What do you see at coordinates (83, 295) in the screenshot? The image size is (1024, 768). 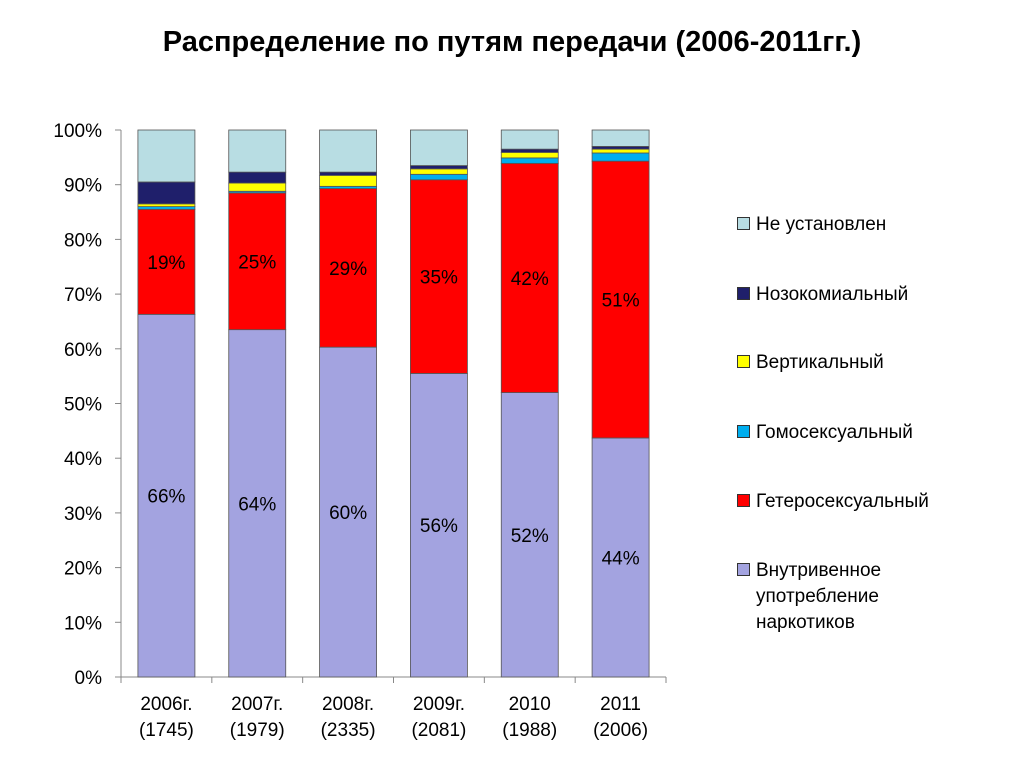 I see `y-tick-label: 70%` at bounding box center [83, 295].